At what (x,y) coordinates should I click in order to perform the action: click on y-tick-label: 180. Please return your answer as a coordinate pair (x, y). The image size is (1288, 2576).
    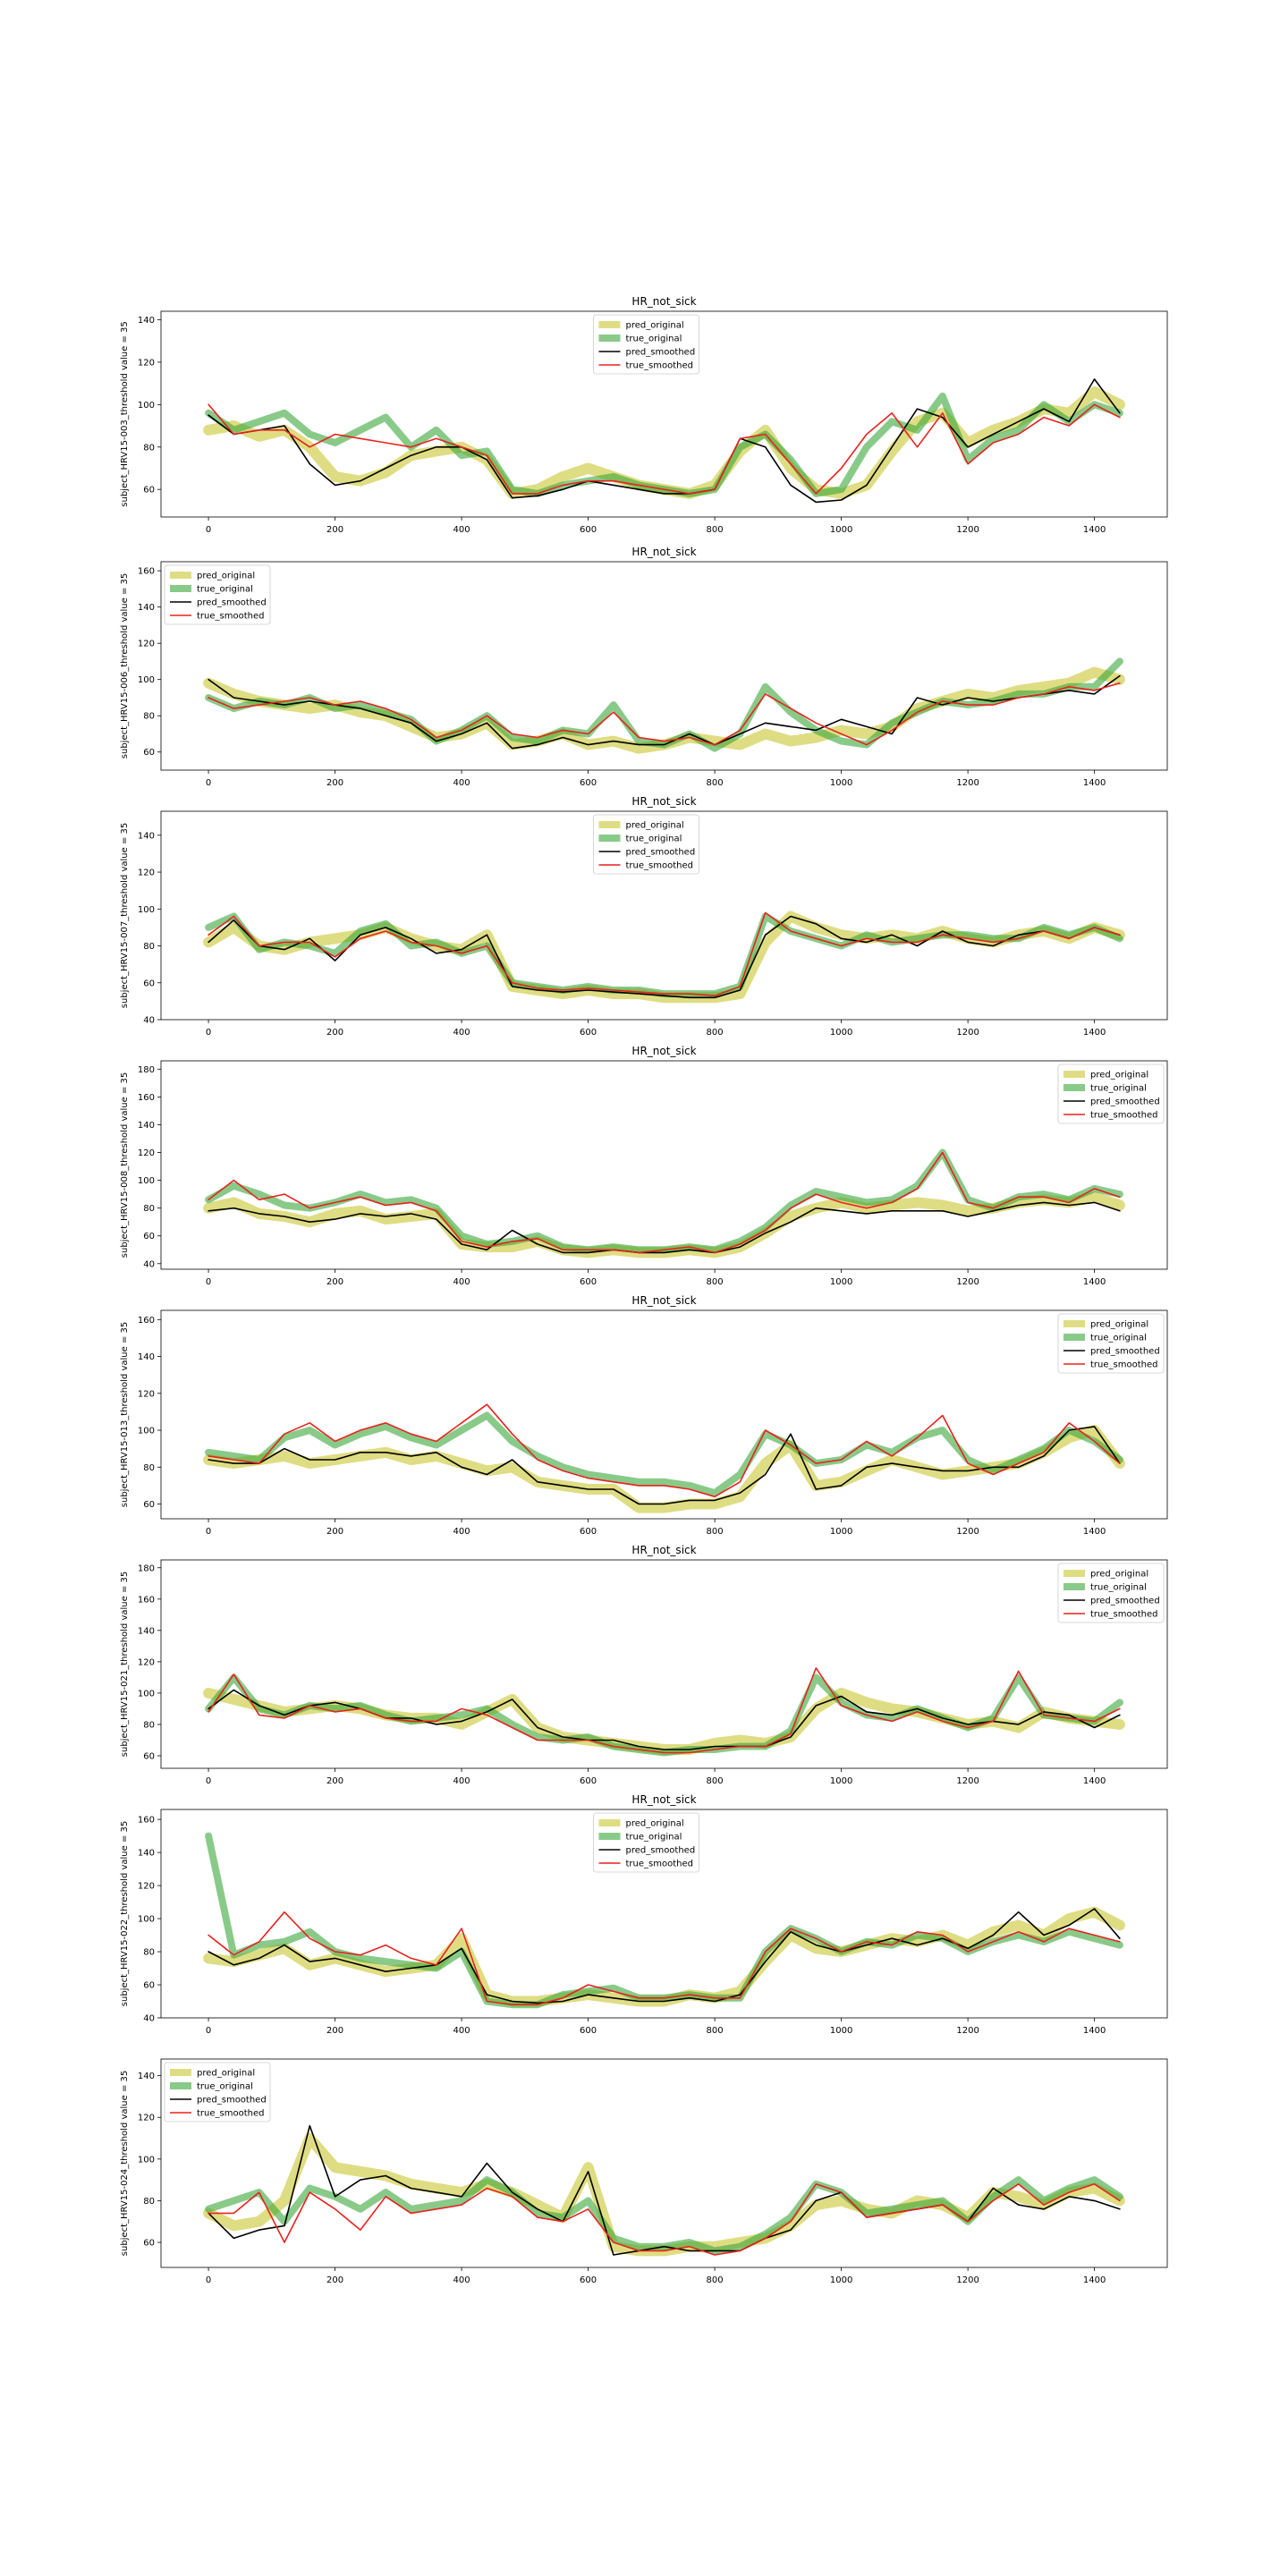
    Looking at the image, I should click on (146, 1070).